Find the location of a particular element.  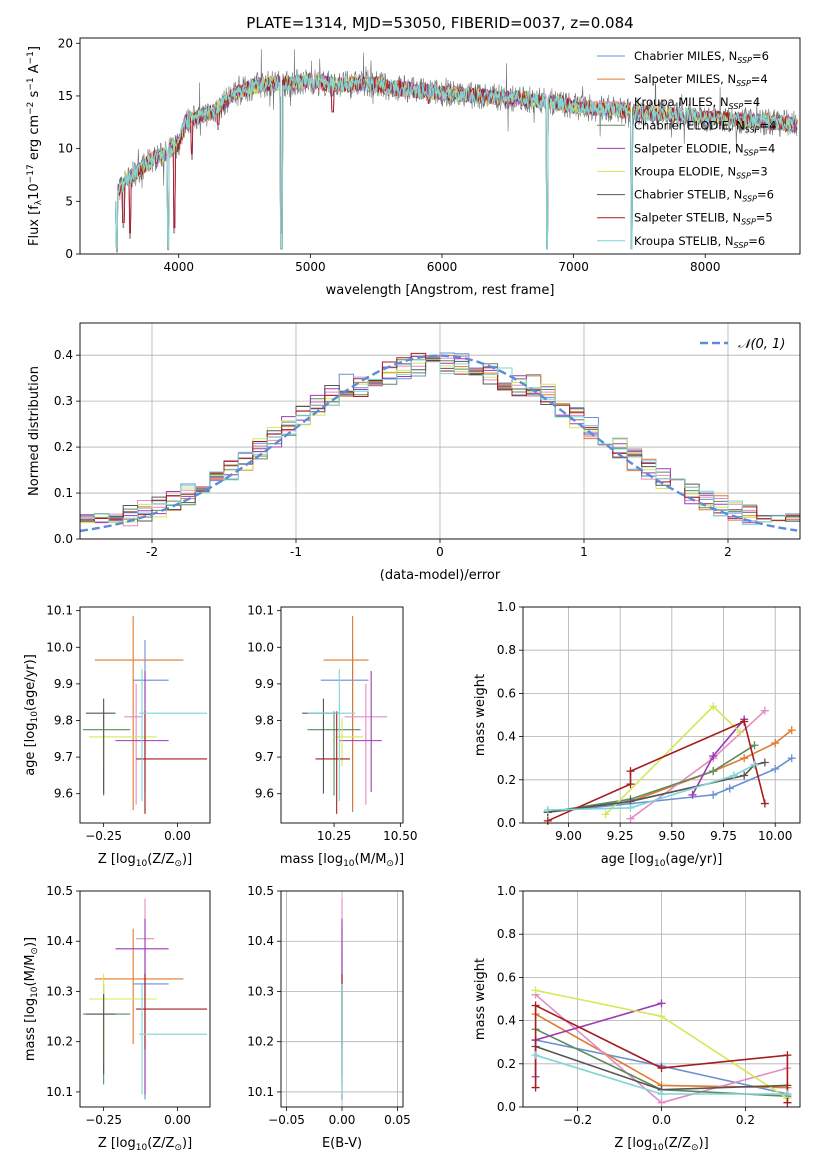

weight-vs-age-series is located at coordinates (669, 763).